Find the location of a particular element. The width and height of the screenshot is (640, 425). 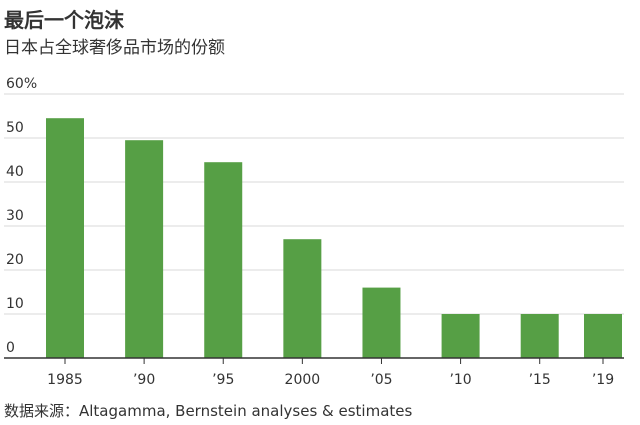

x-tick-labels: 1985 ’90 ’95 2000 ’05 ’10 ’15 ’19 is located at coordinates (330, 380).